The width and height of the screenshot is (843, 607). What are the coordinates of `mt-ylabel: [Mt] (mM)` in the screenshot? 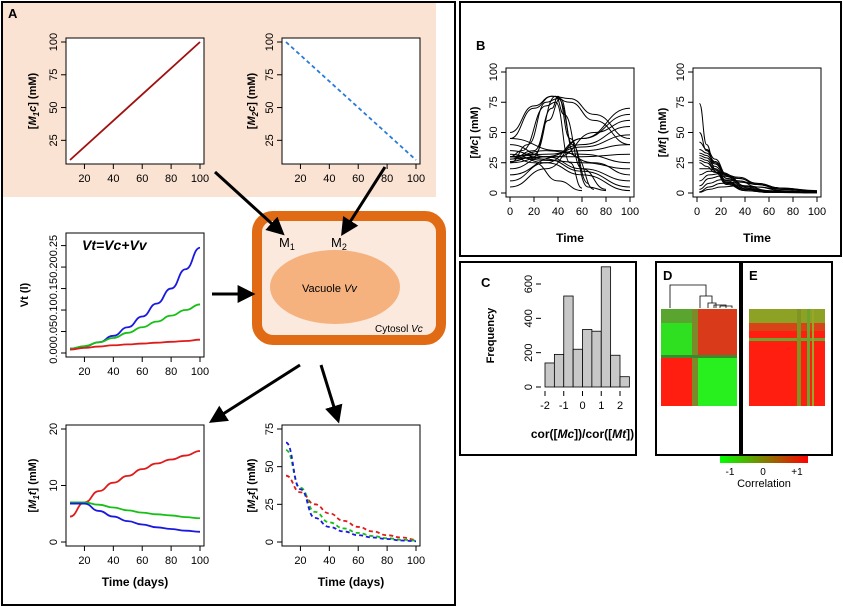 It's located at (663, 132).